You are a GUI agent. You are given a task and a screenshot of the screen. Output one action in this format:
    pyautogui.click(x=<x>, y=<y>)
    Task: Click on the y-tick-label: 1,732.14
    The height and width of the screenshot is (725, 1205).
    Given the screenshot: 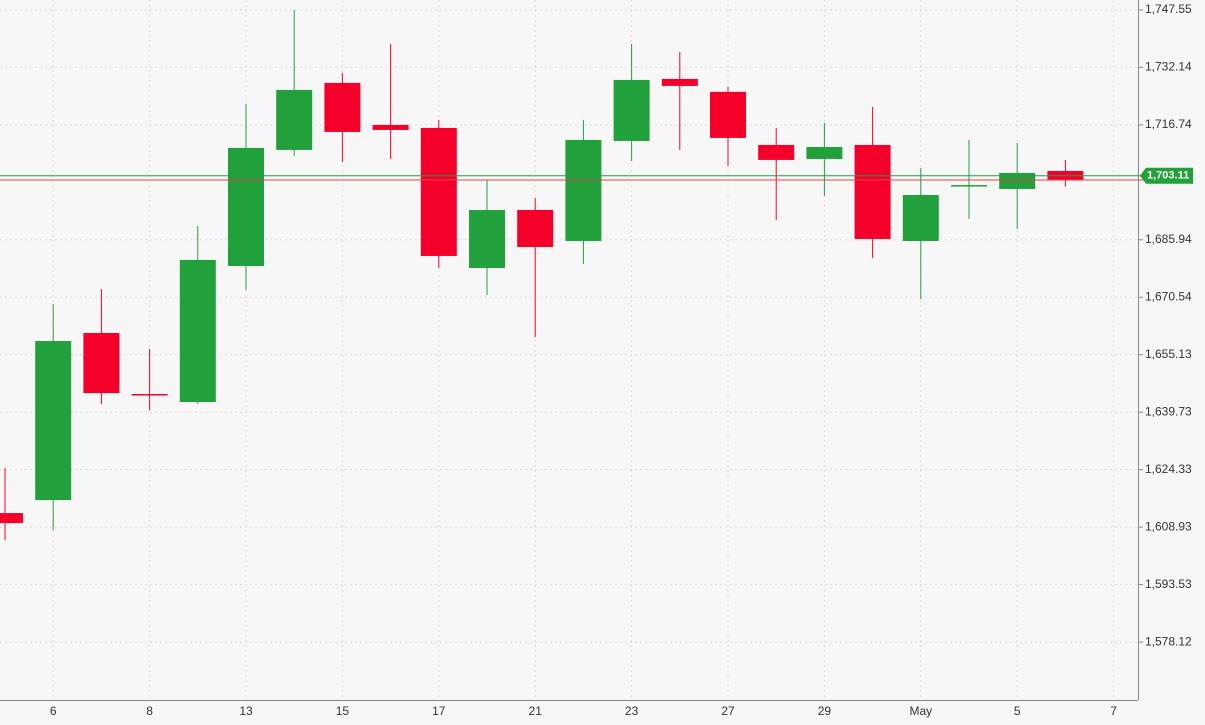 What is the action you would take?
    pyautogui.click(x=1168, y=67)
    